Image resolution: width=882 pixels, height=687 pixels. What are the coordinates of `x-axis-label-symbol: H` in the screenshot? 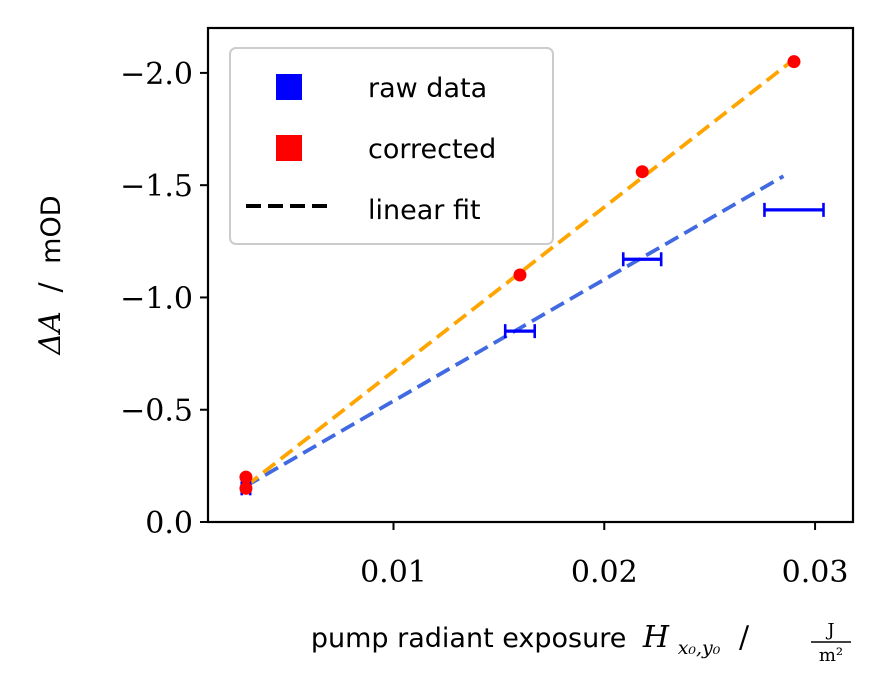 It's located at (656, 637).